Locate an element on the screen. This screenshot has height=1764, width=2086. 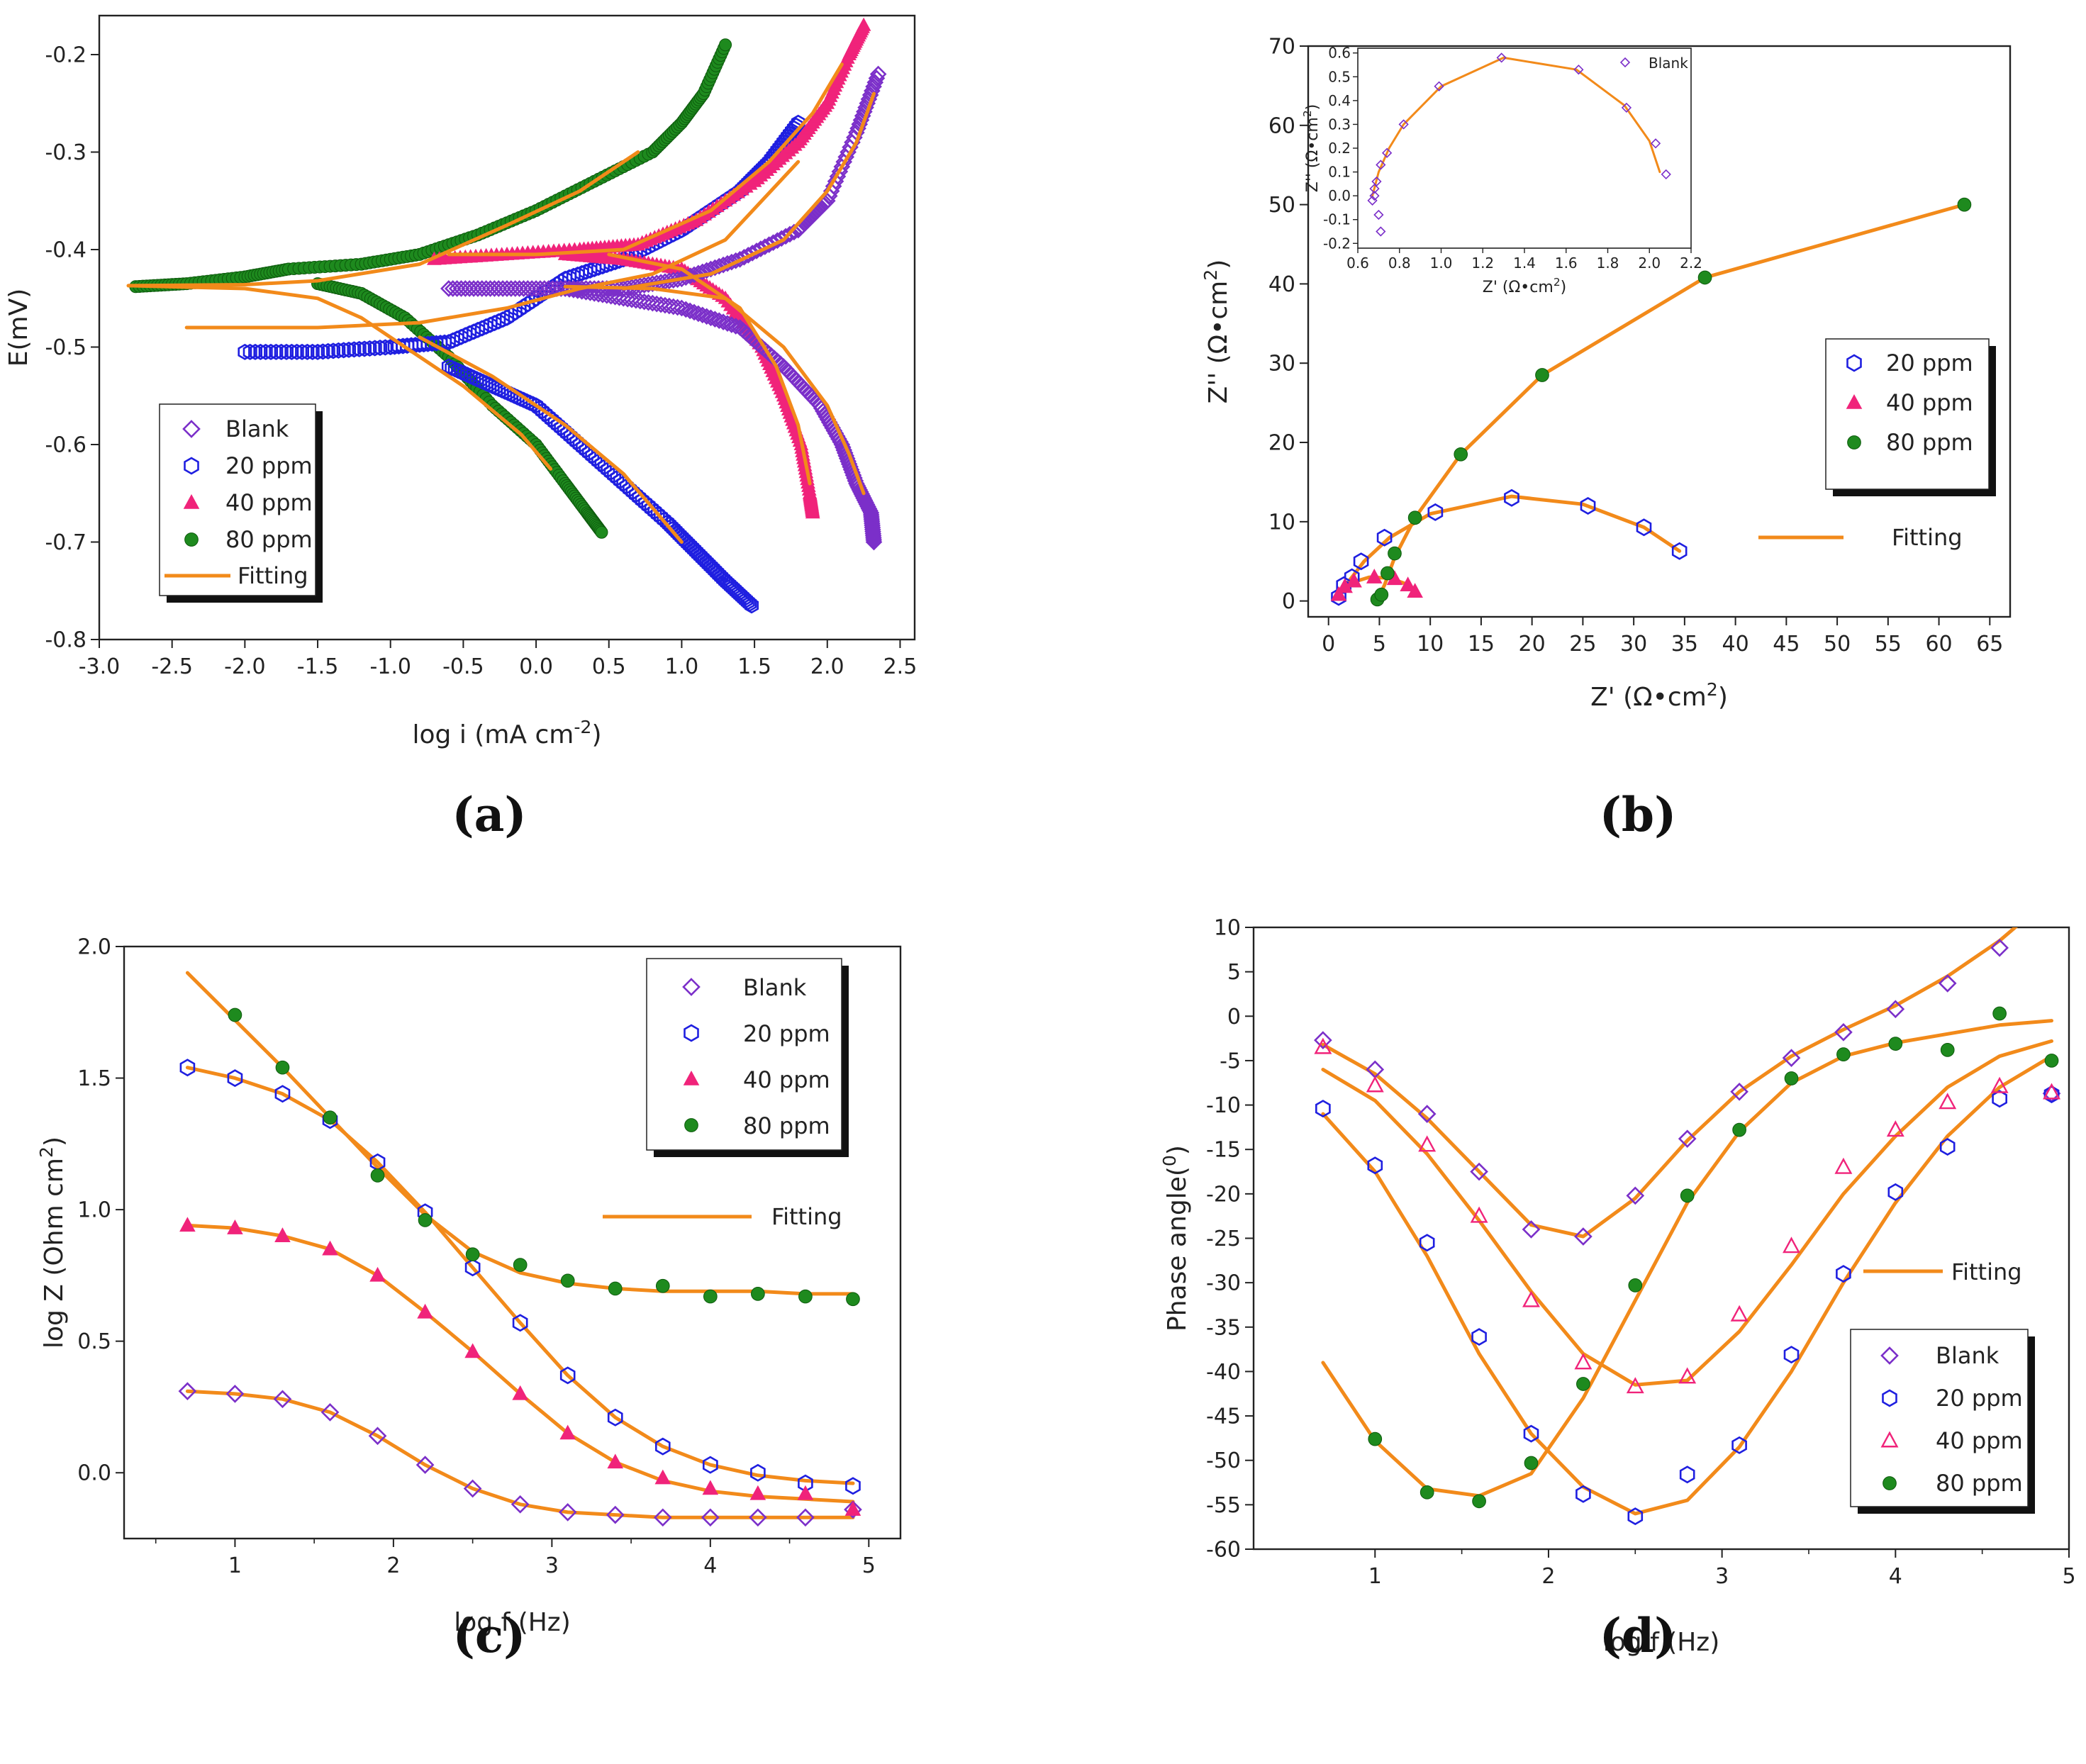
d-y-tick-label: 0 is located at coordinates (1234, 1017).